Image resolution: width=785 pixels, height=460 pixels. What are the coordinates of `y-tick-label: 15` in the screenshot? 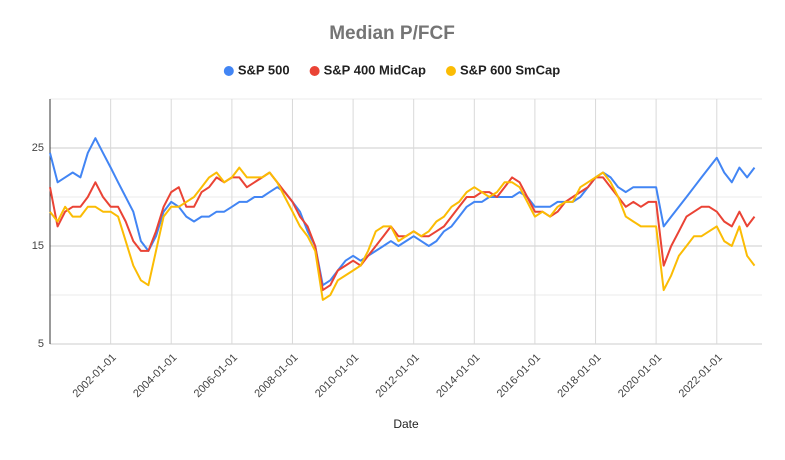 It's located at (38, 246).